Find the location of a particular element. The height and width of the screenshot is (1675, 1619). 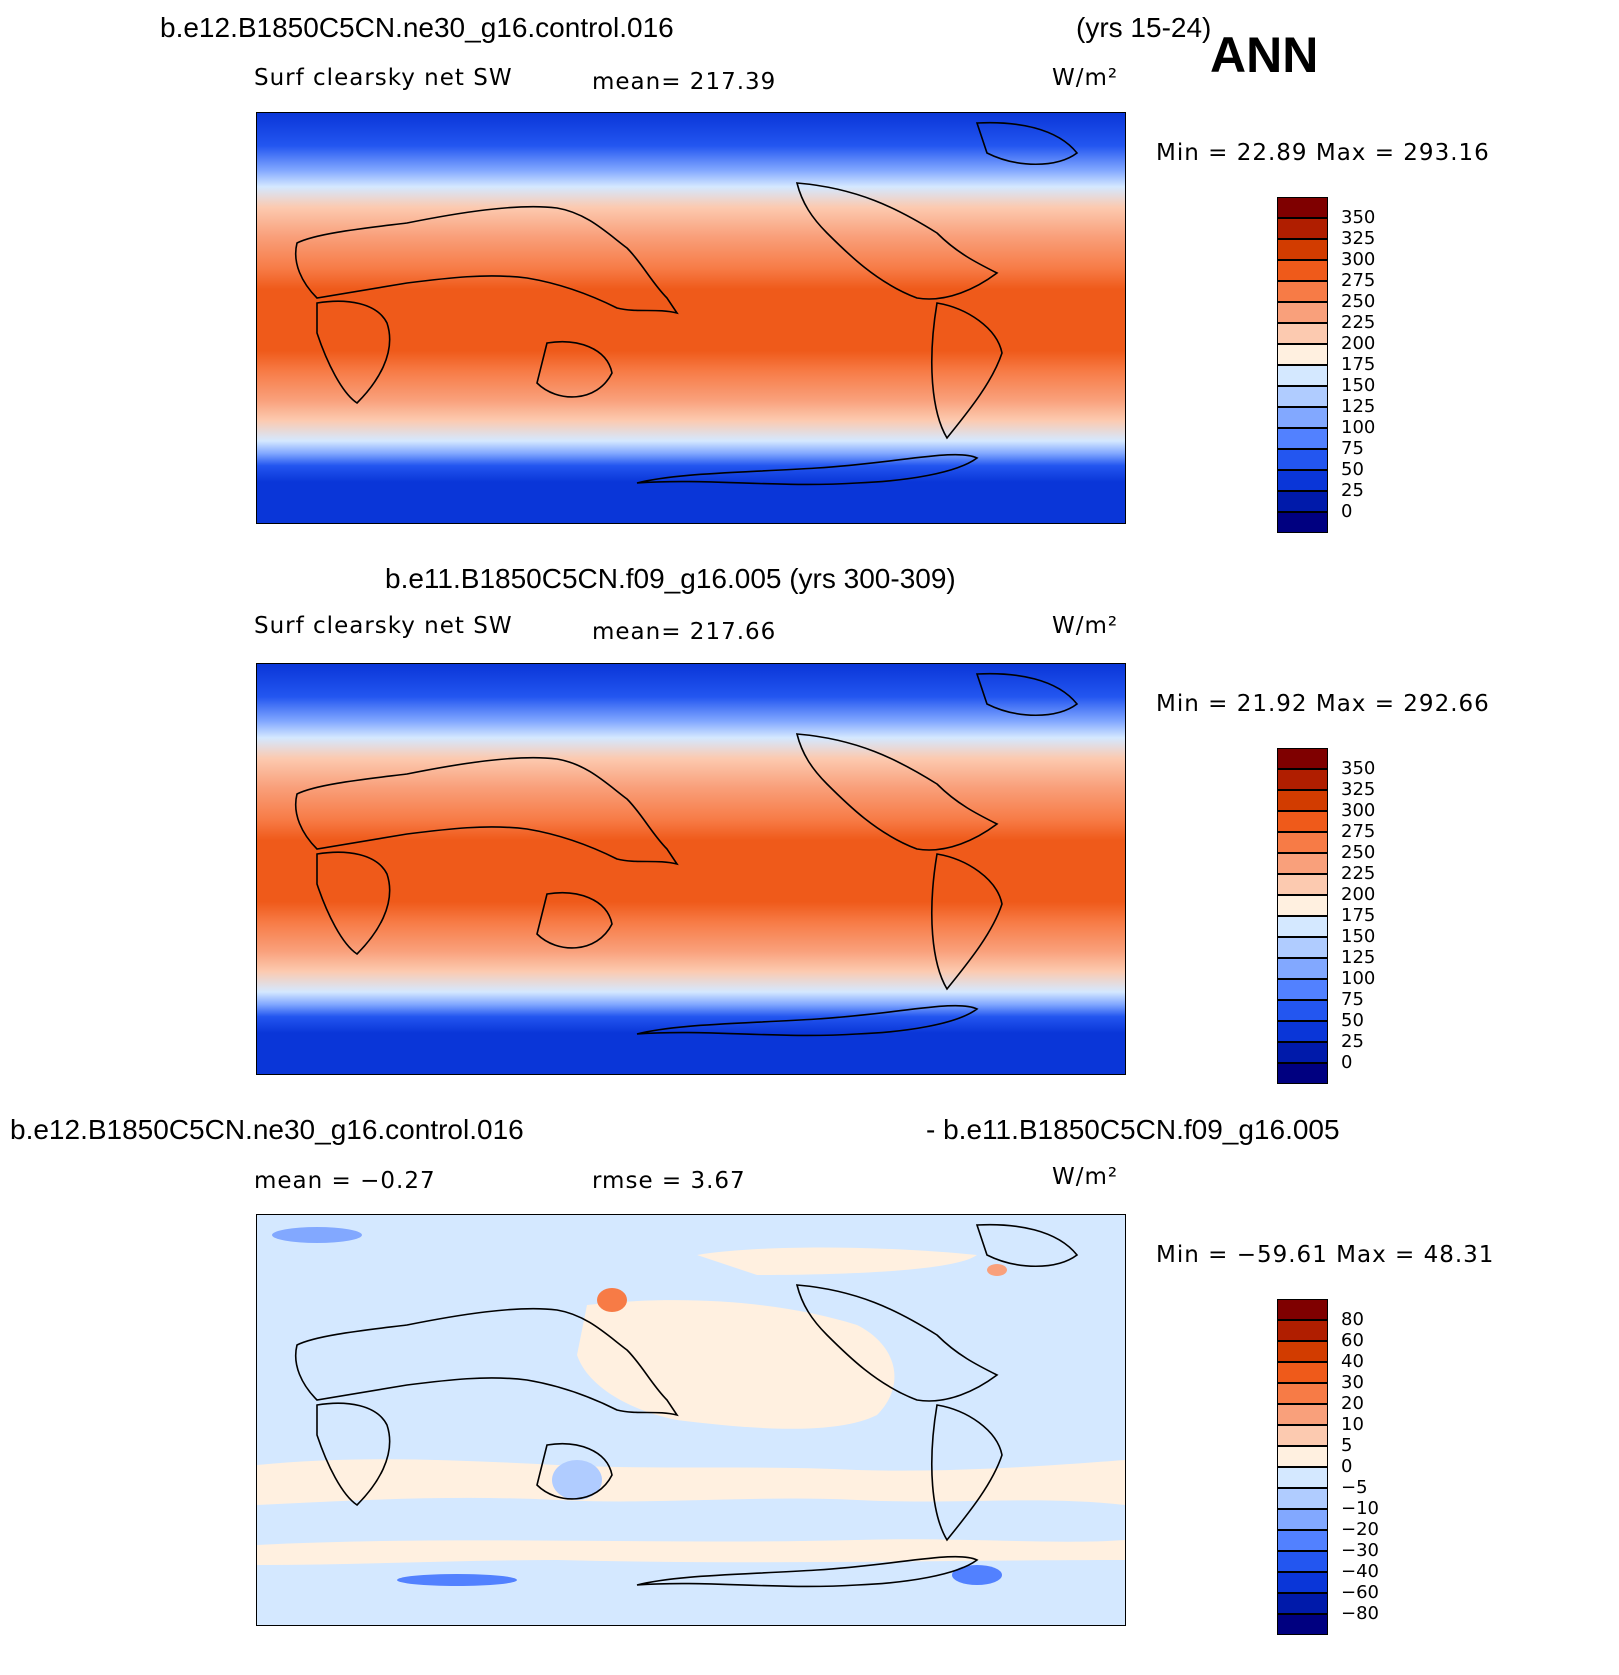

panel3-colorbar-label: 20 is located at coordinates (1352, 1403).